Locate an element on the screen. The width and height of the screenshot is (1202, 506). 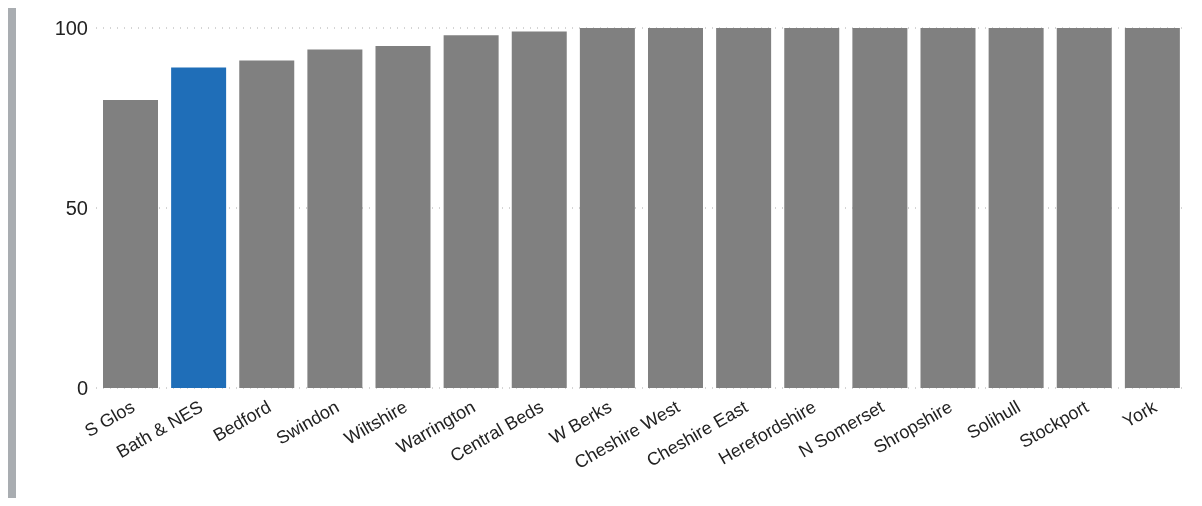
x-tick-label: York is located at coordinates (1140, 414).